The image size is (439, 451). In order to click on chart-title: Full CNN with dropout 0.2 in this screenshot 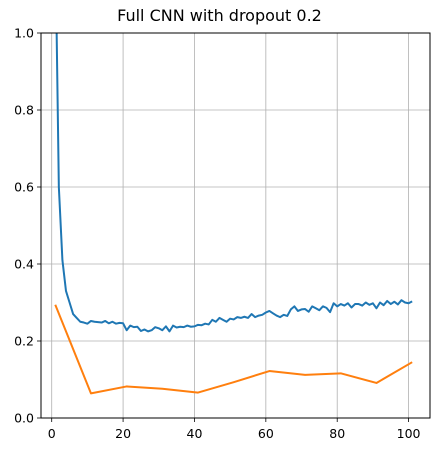, I will do `click(219, 15)`.